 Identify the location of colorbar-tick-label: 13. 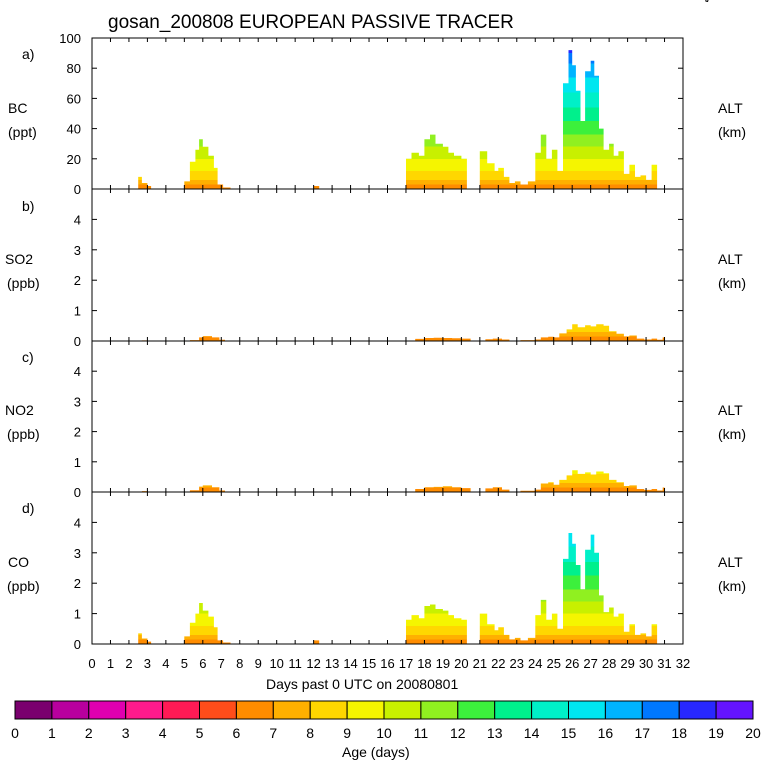
(495, 733).